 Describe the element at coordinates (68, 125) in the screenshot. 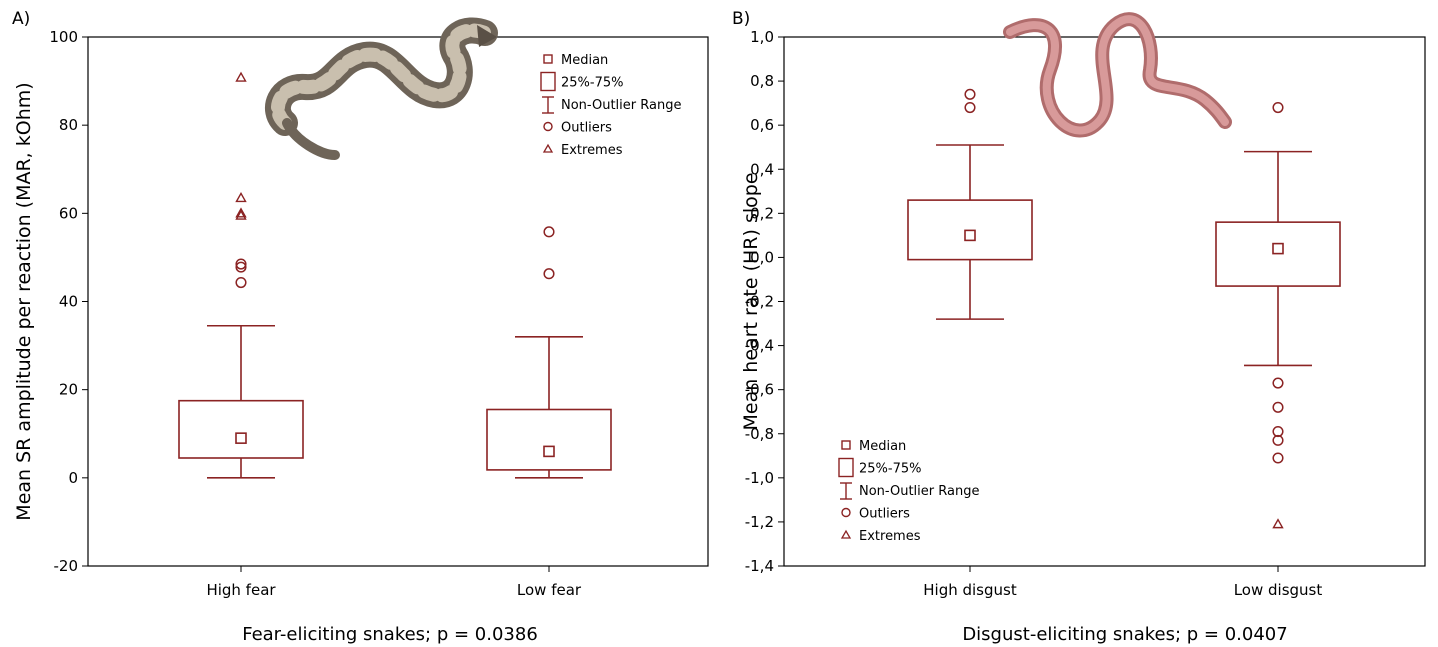

I see `y-tick-label: 80` at that location.